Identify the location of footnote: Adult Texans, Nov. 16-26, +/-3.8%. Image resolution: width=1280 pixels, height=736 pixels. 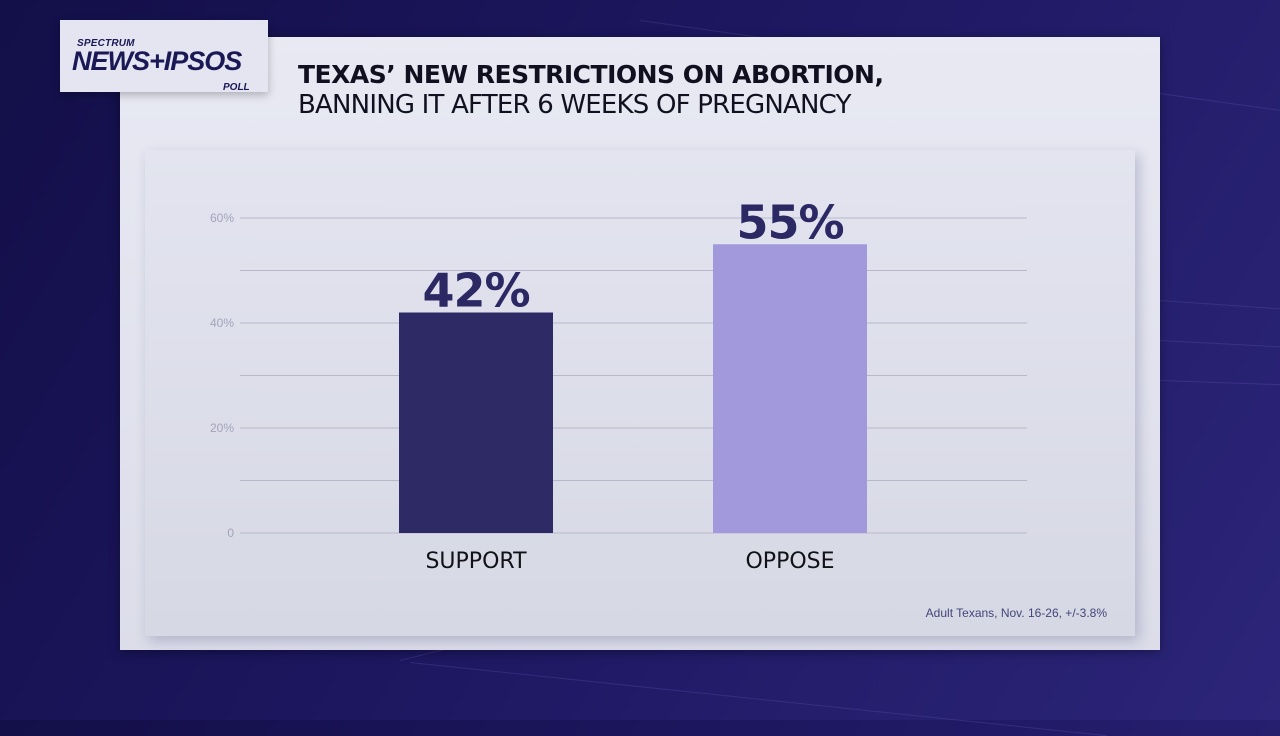
(1016, 613).